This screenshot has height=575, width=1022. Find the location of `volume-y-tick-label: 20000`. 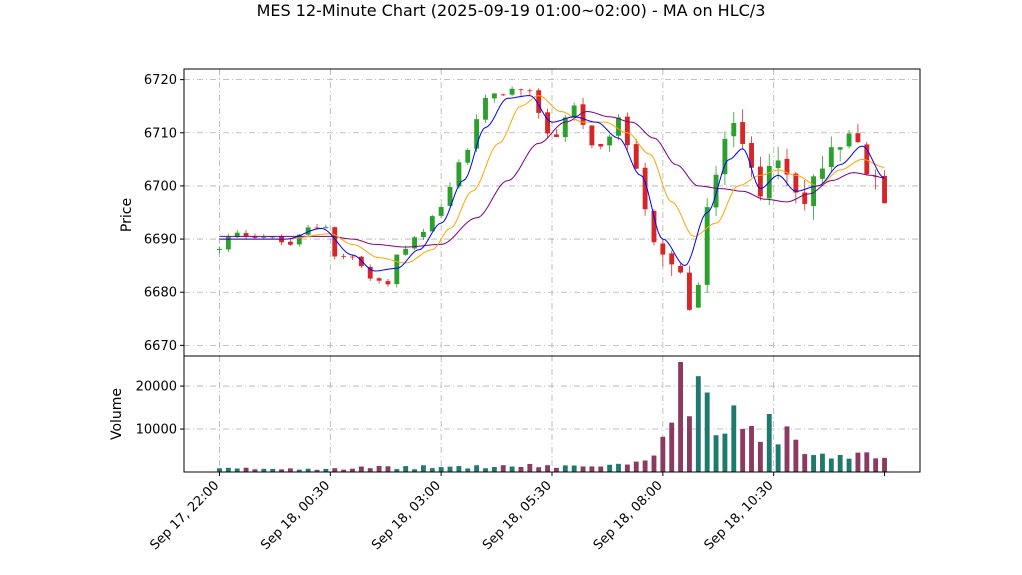

volume-y-tick-label: 20000 is located at coordinates (156, 387).